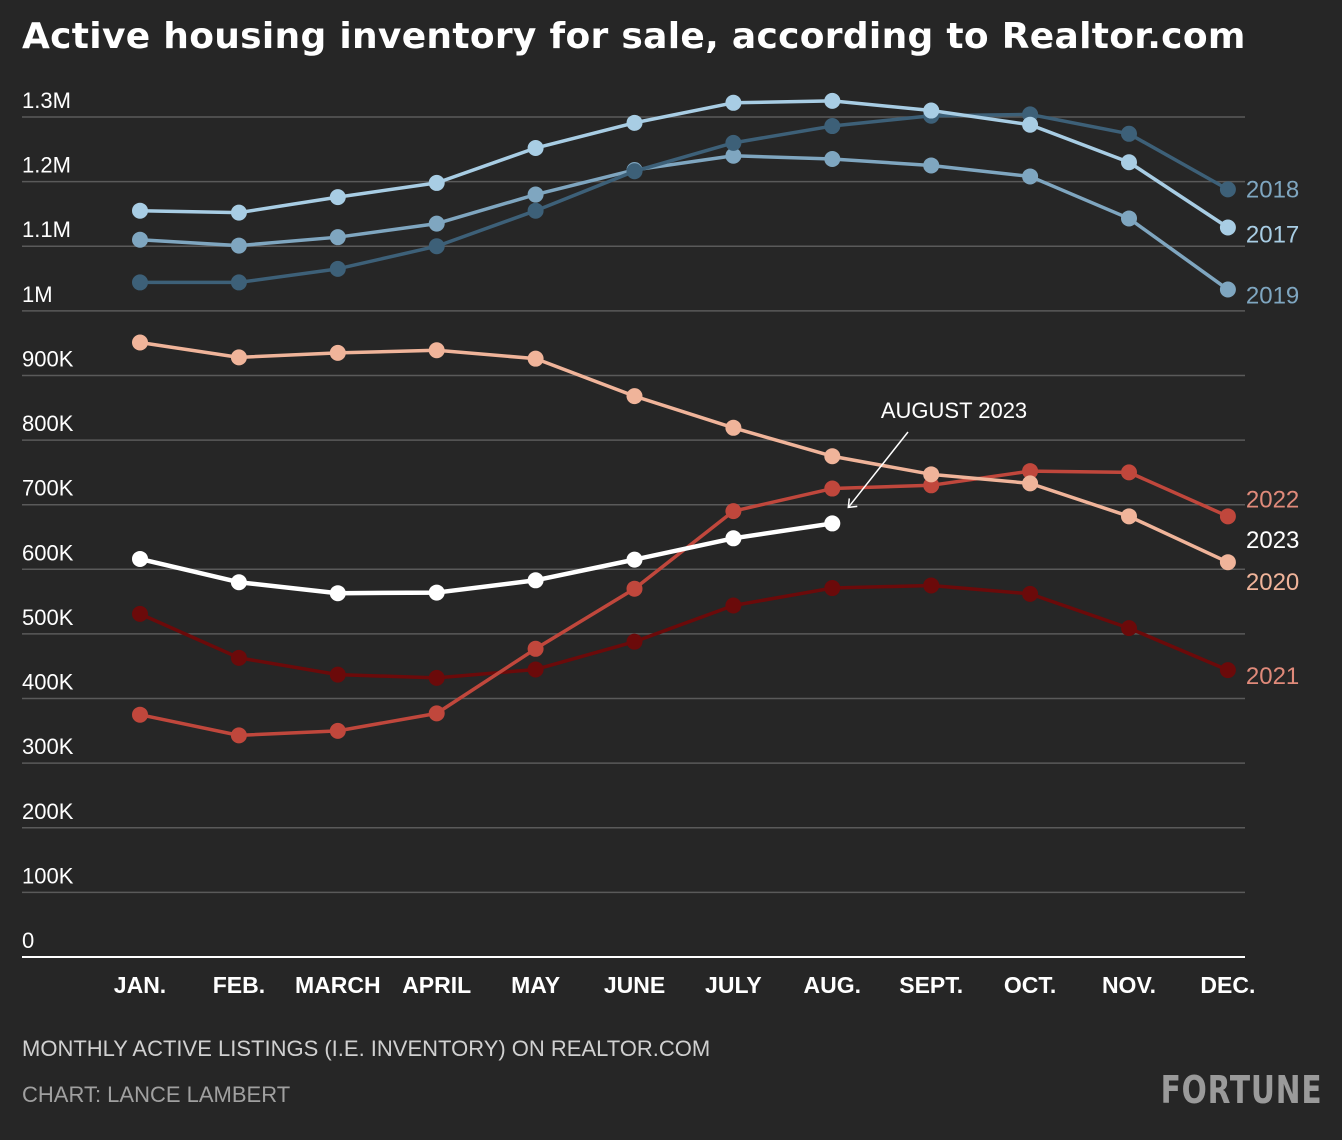 The height and width of the screenshot is (1140, 1342). Describe the element at coordinates (954, 410) in the screenshot. I see `annotation-label: AUGUST 2023` at that location.